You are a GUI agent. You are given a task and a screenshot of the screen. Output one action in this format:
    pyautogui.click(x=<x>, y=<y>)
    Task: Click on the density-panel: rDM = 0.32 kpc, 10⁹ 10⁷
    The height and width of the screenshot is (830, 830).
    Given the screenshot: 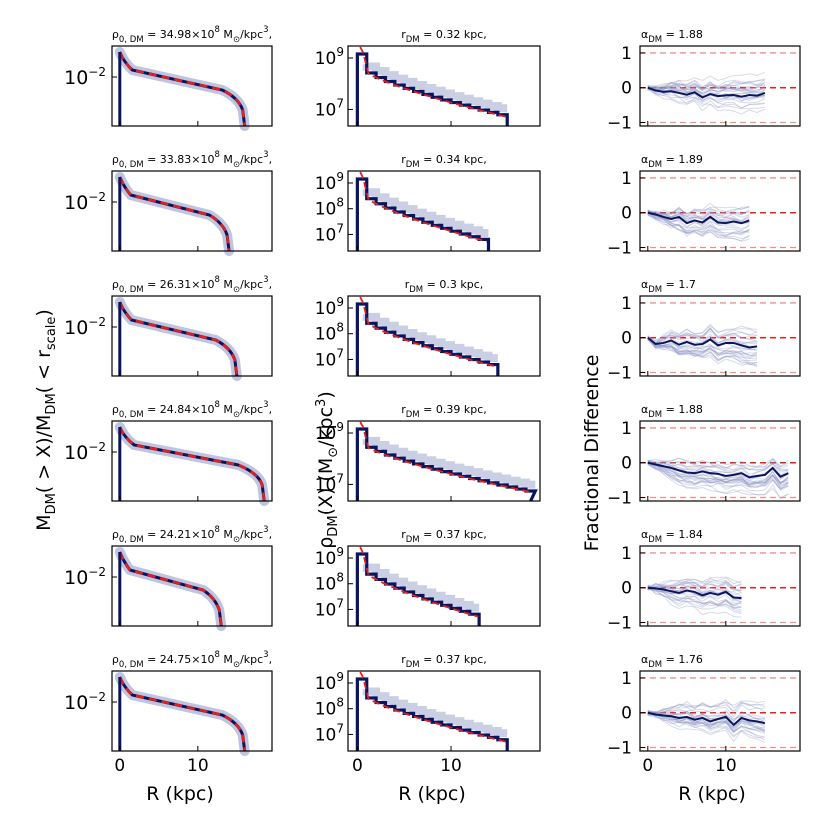 What is the action you would take?
    pyautogui.click(x=428, y=77)
    